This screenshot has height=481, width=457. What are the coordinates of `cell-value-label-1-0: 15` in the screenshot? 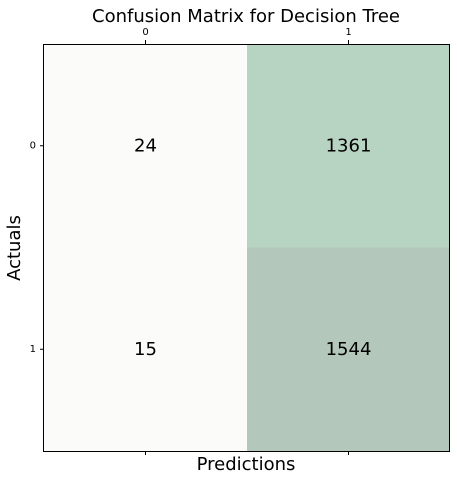 It's located at (145, 349).